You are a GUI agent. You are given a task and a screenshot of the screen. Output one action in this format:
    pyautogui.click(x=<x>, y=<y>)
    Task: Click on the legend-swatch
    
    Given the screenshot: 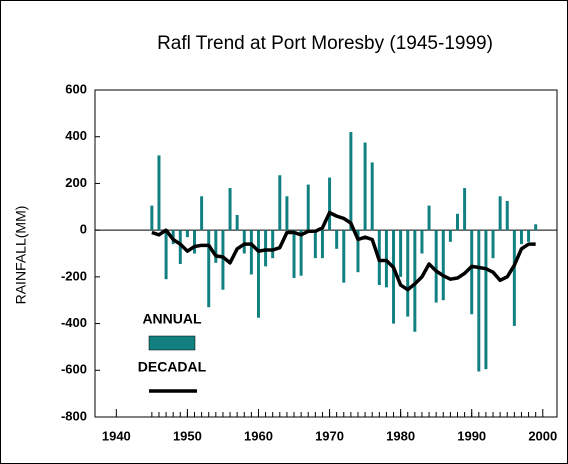 What is the action you would take?
    pyautogui.click(x=172, y=343)
    